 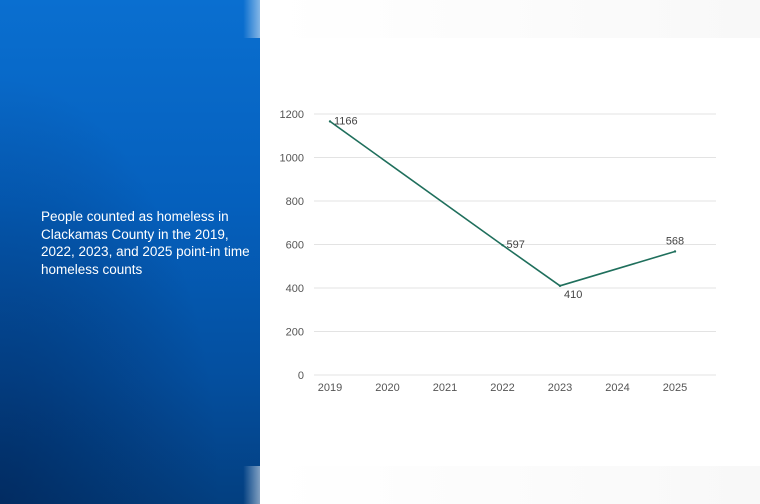 I want to click on x-tick-label: 2020, so click(x=387, y=388).